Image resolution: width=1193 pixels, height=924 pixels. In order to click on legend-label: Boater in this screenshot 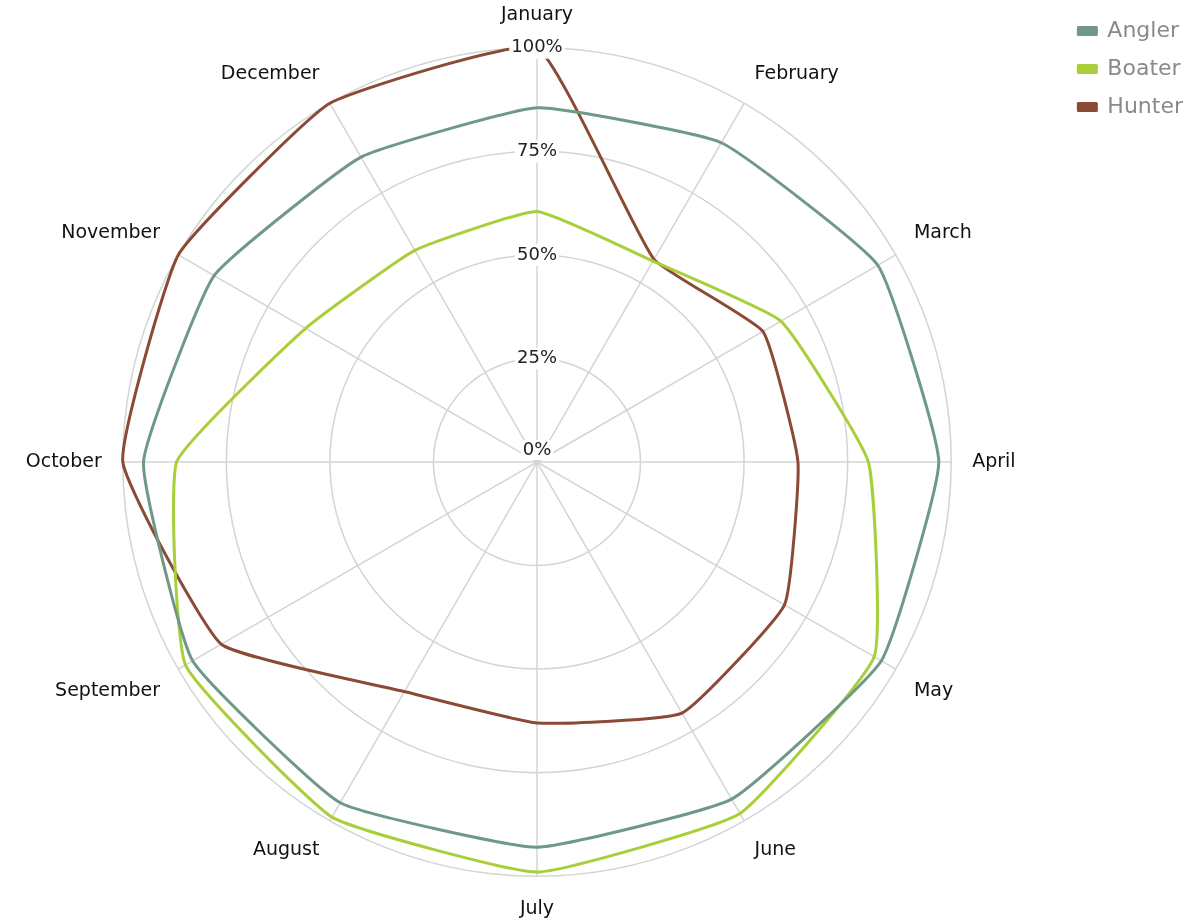, I will do `click(1144, 67)`.